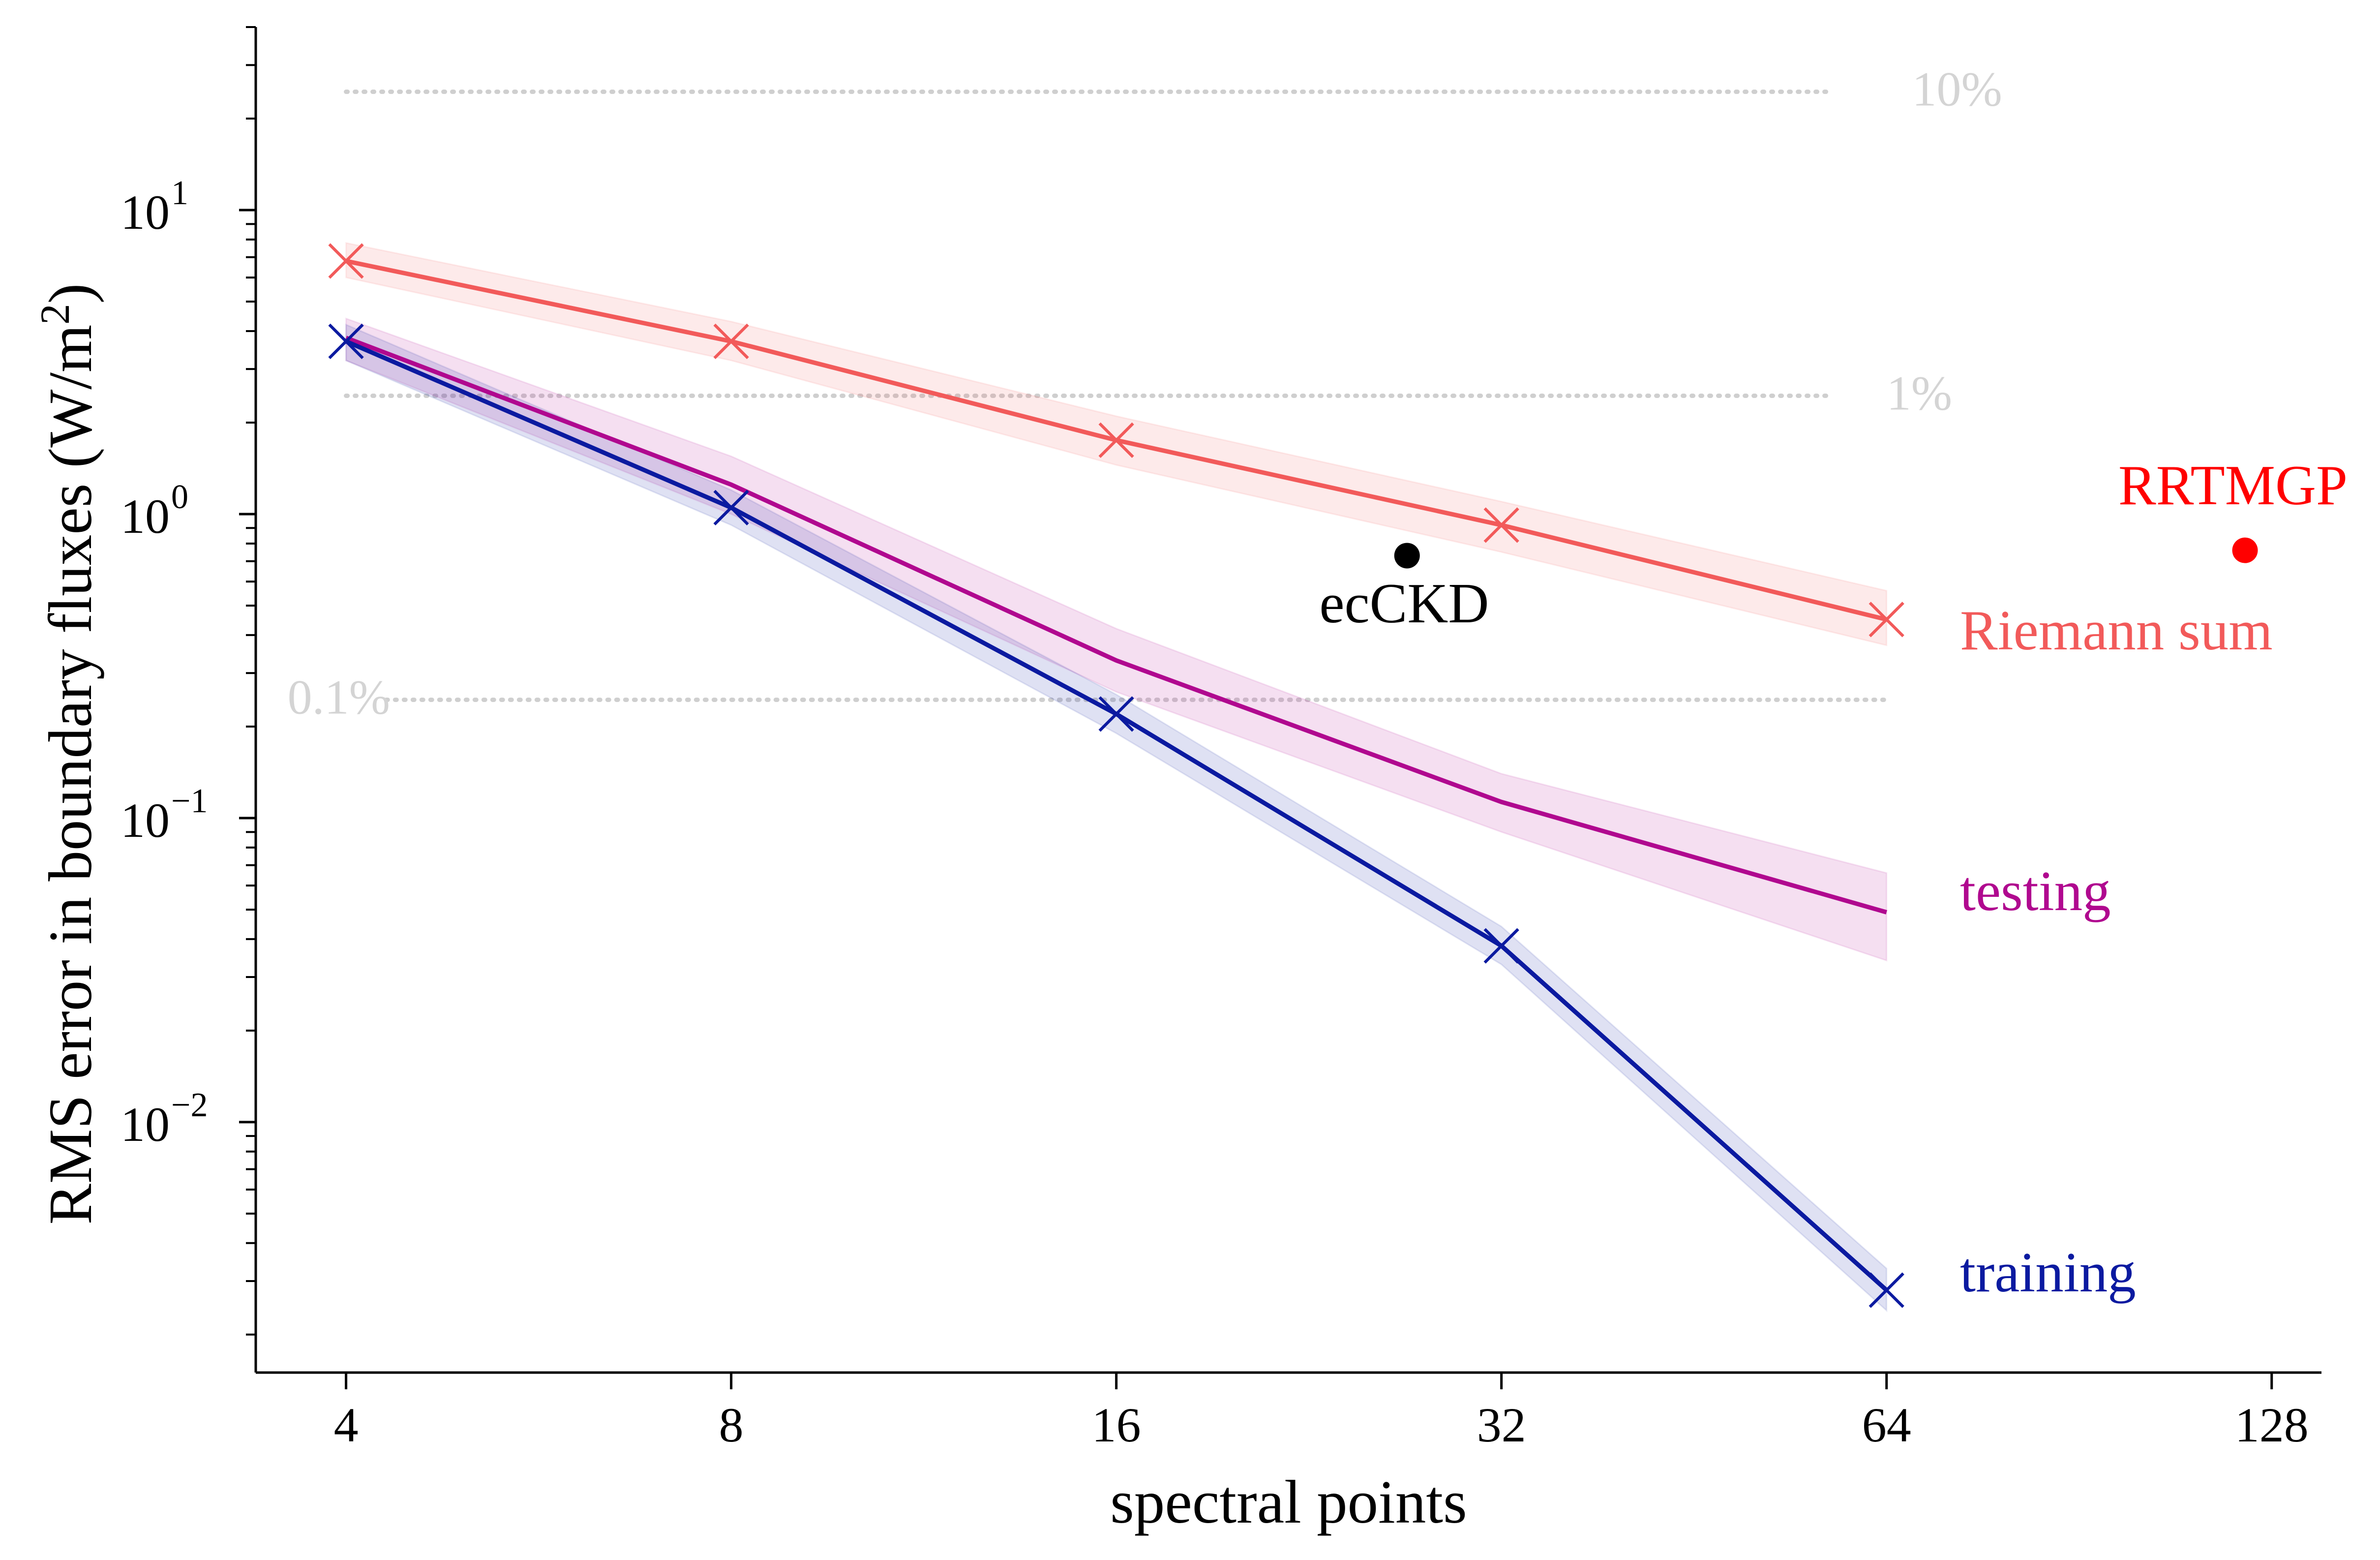 This screenshot has height=1560, width=2380. What do you see at coordinates (346, 1425) in the screenshot?
I see `x-tick-label-0: 4` at bounding box center [346, 1425].